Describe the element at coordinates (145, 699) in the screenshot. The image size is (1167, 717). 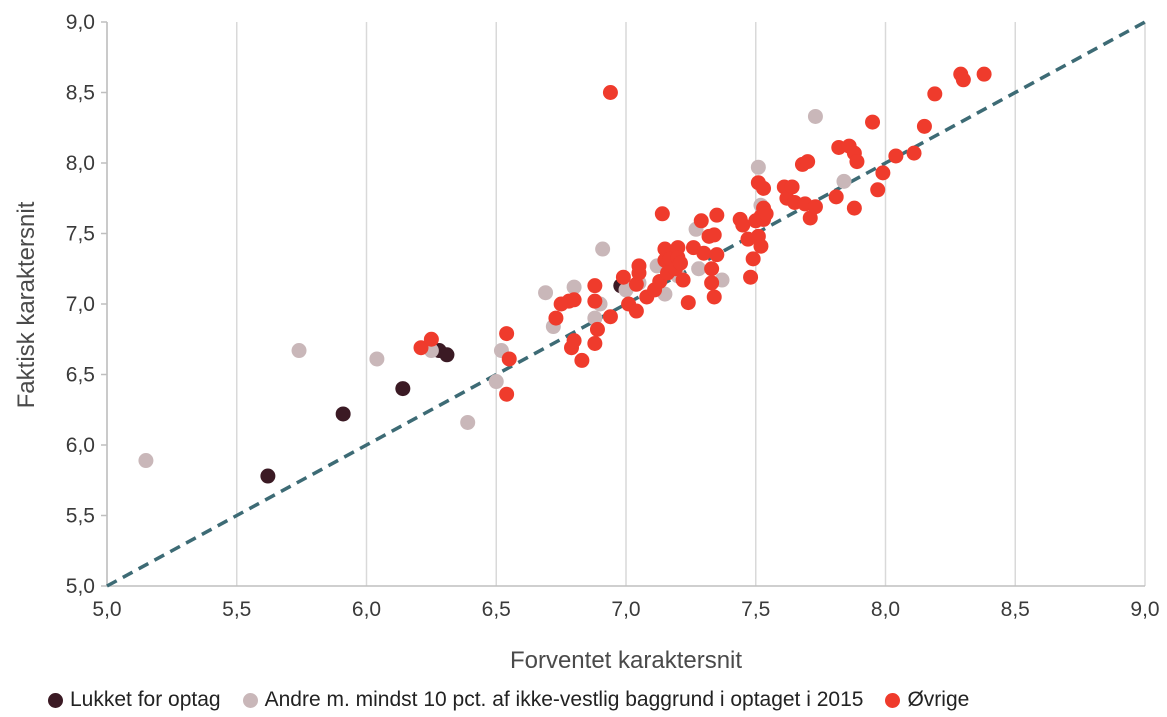
I see `legend-label: Lukket for optag` at that location.